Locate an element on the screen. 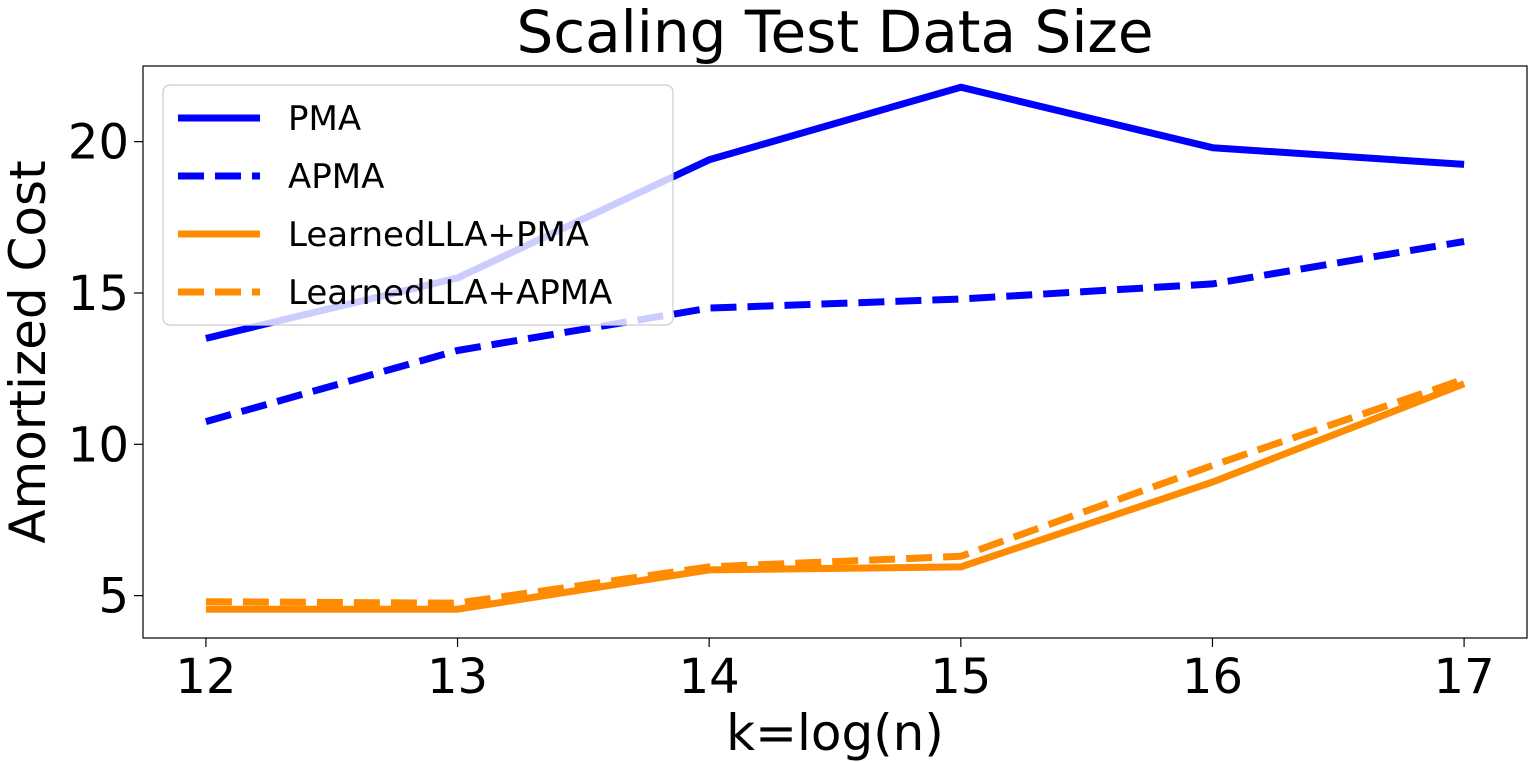 The width and height of the screenshot is (1536, 762). legend-label: LearnedLLA+PMA is located at coordinates (438, 235).